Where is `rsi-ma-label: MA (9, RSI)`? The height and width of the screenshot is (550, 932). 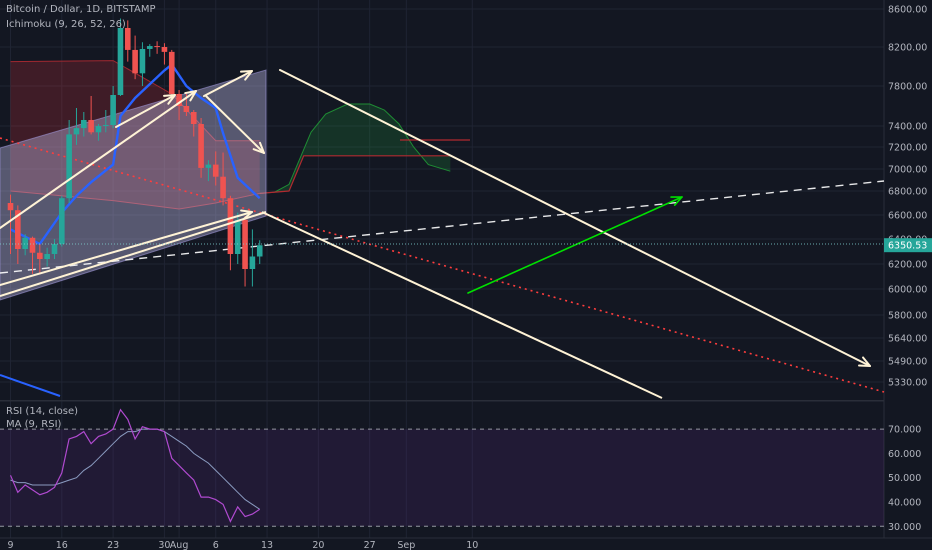
rsi-ma-label: MA (9, RSI) is located at coordinates (34, 424).